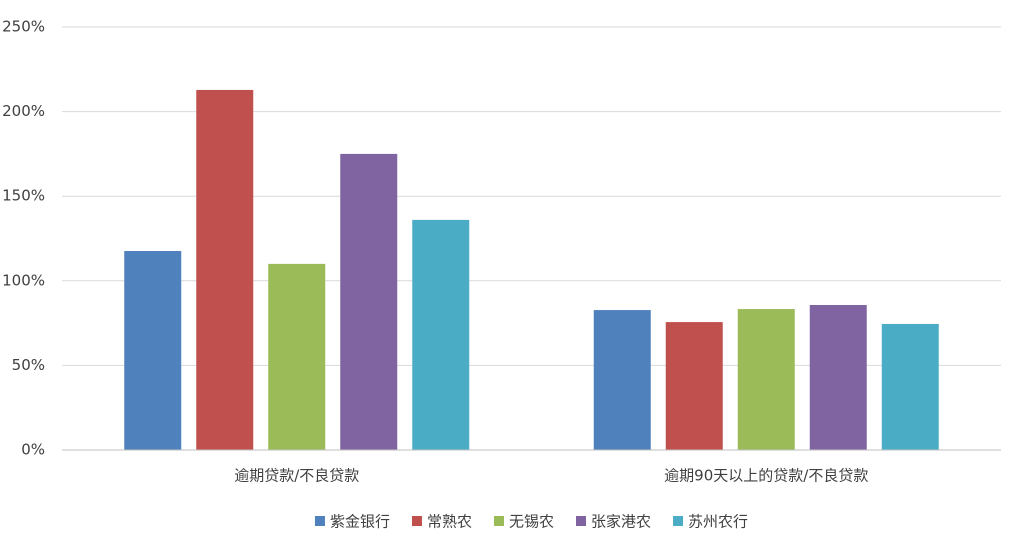 Image resolution: width=1009 pixels, height=542 pixels. What do you see at coordinates (23, 111) in the screenshot?
I see `y-tick-label: 200%` at bounding box center [23, 111].